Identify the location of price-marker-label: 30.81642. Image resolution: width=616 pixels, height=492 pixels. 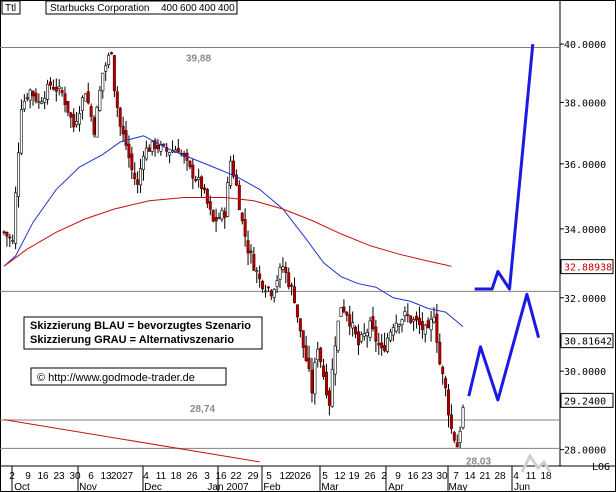
(588, 342).